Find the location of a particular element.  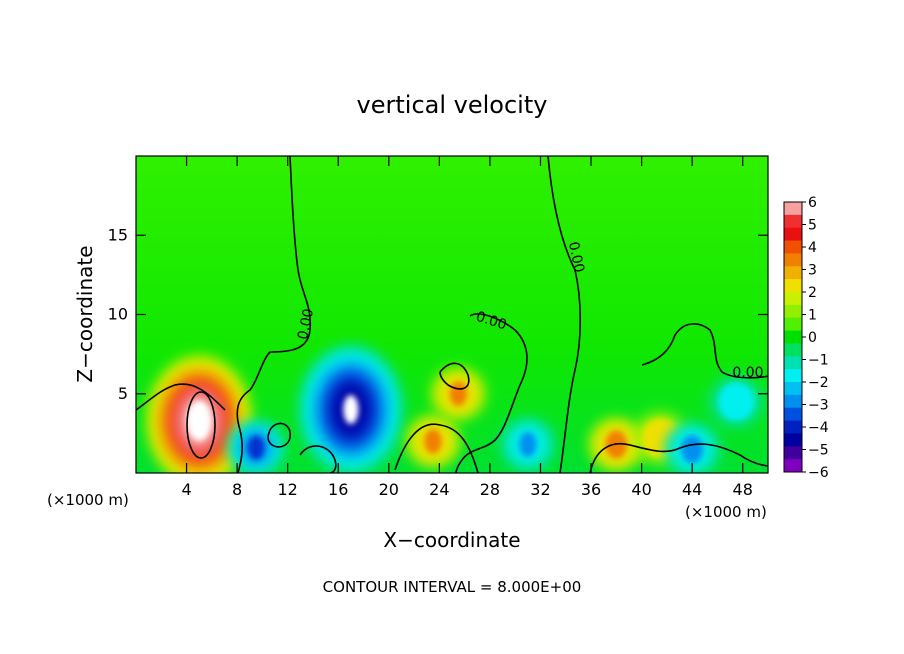

updraft-core-contour is located at coordinates (201, 425).